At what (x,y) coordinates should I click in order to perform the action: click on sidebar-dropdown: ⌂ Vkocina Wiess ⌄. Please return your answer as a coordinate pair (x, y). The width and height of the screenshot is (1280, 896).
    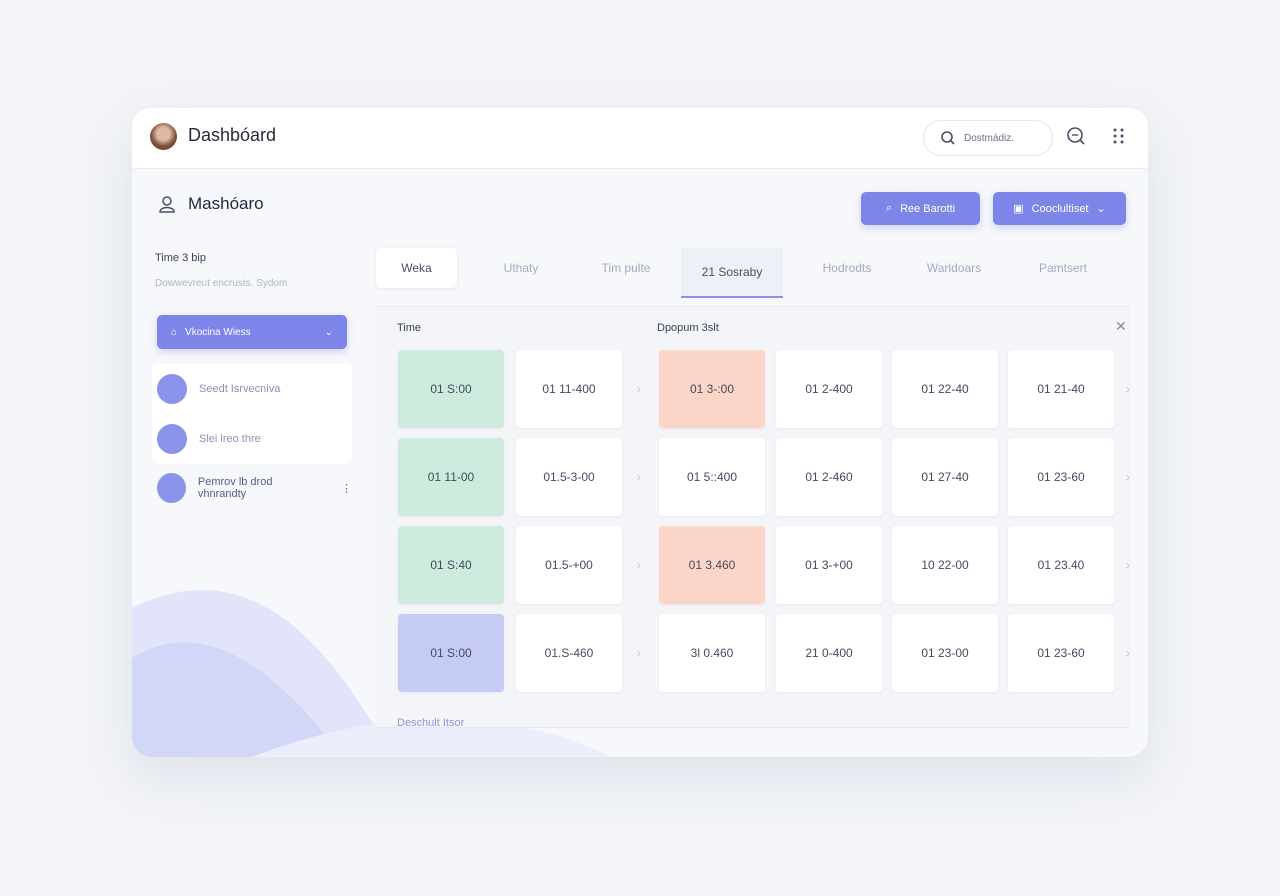
    Looking at the image, I should click on (252, 332).